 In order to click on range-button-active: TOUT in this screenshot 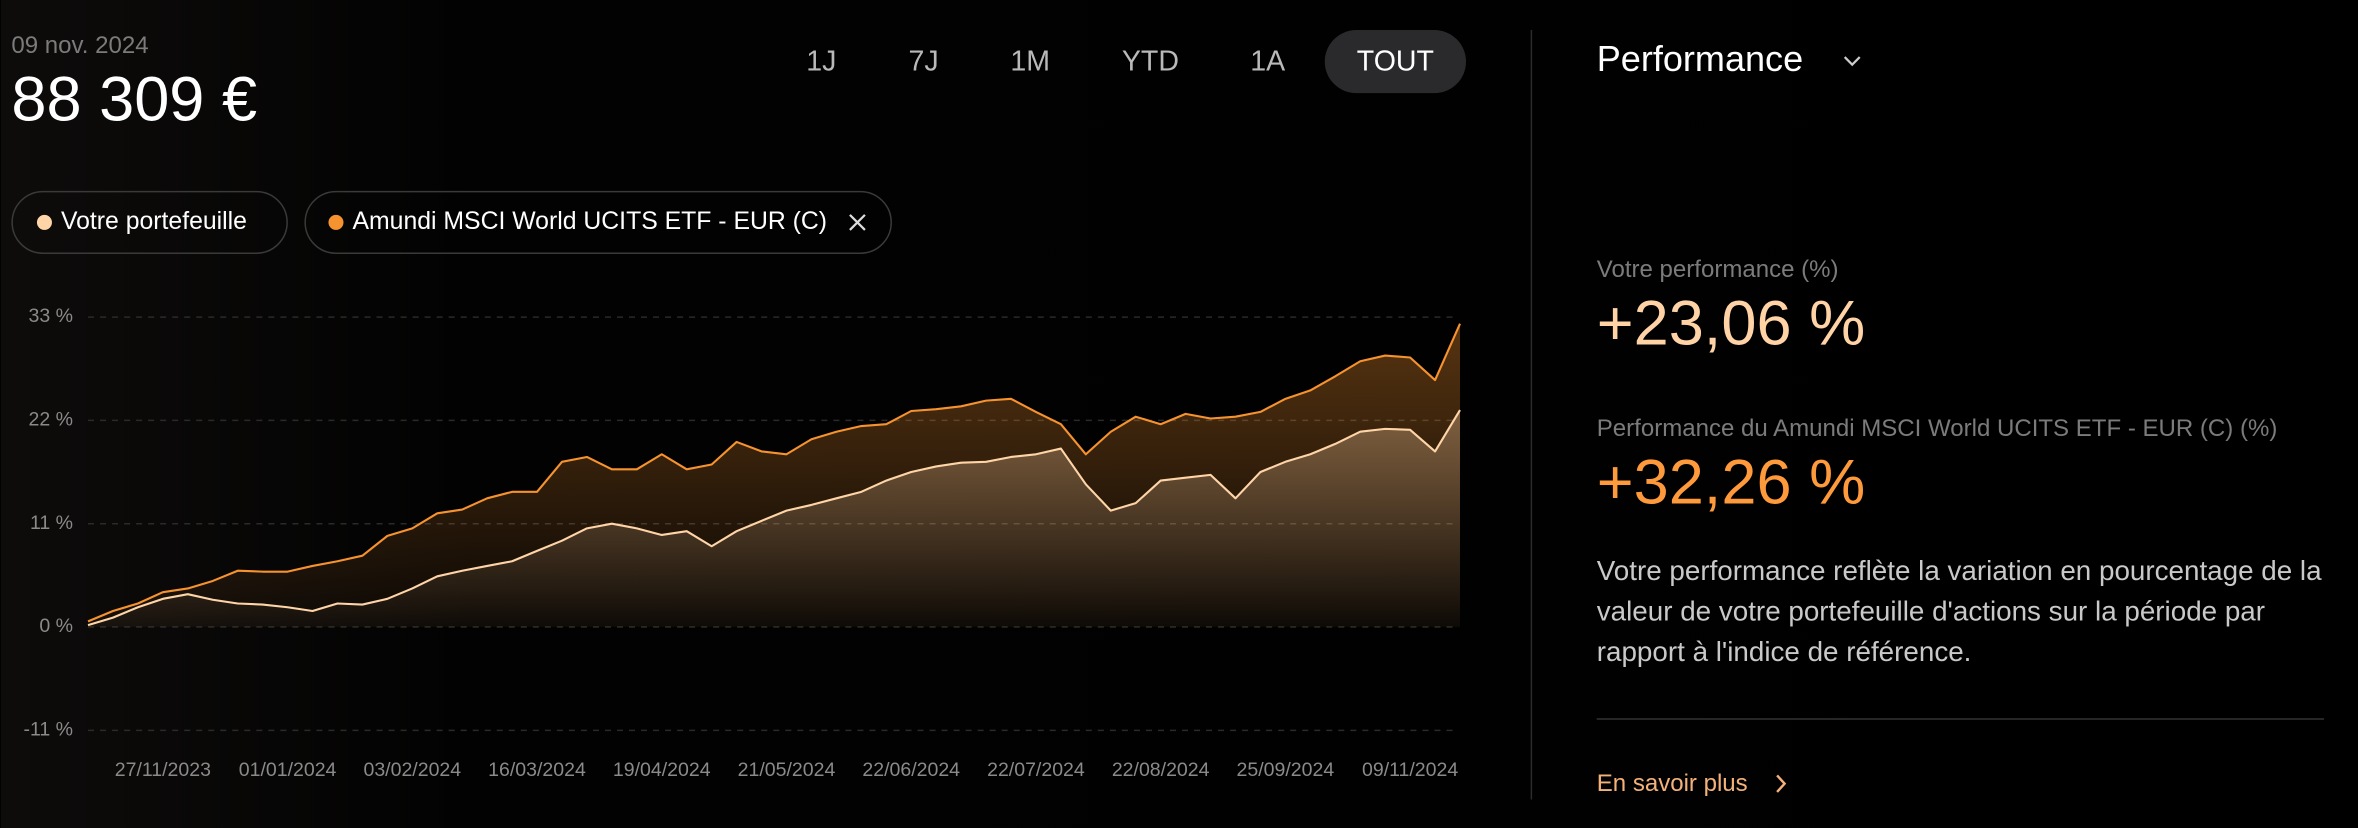, I will do `click(1395, 62)`.